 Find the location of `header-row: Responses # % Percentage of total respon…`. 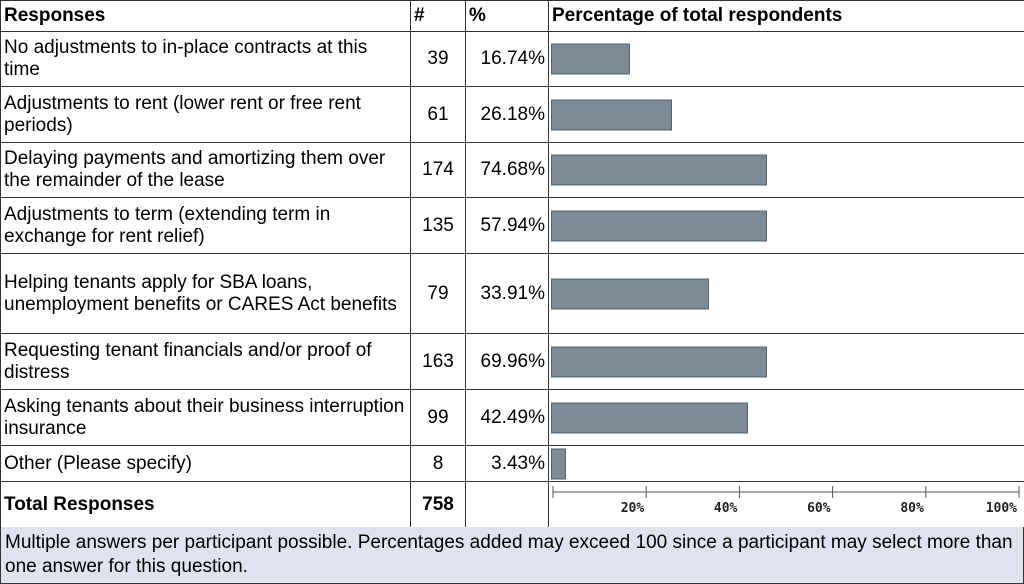

header-row: Responses # % Percentage of total respon… is located at coordinates (512, 16).